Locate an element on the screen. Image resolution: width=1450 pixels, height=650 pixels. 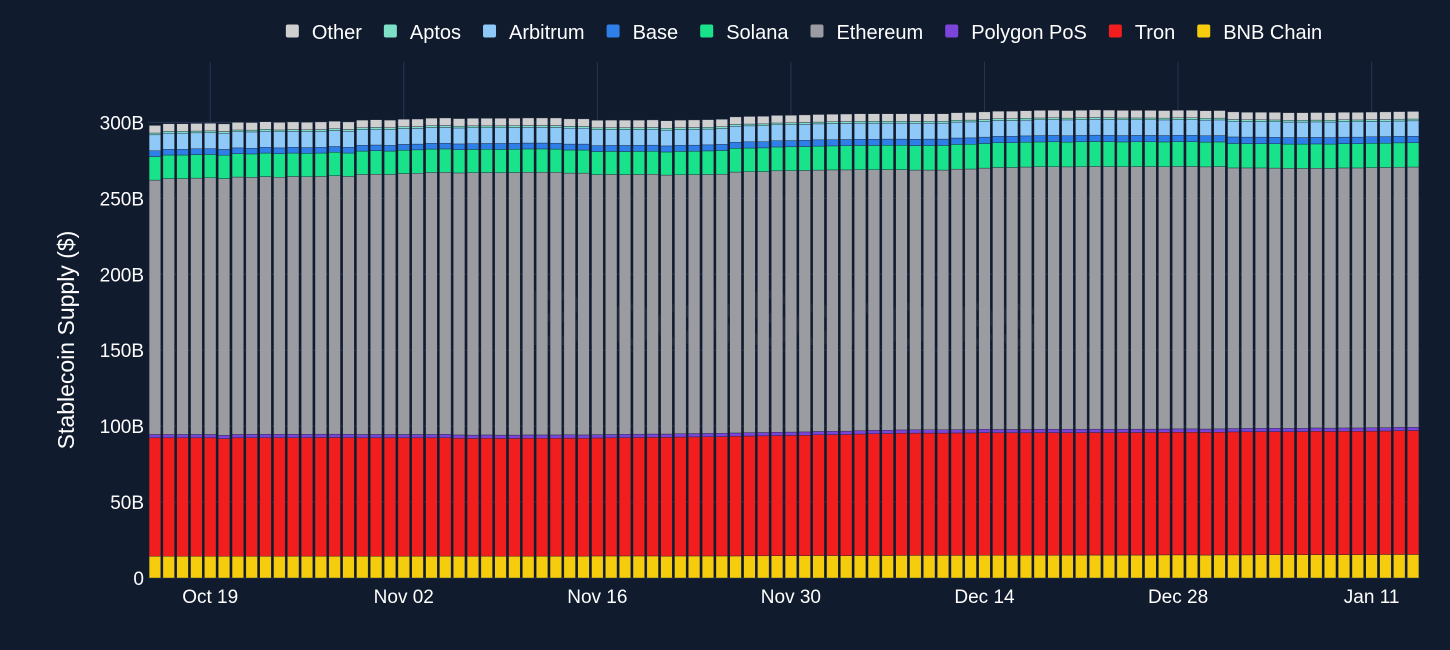
legend-item-ethereum: Ethereum is located at coordinates (866, 33).